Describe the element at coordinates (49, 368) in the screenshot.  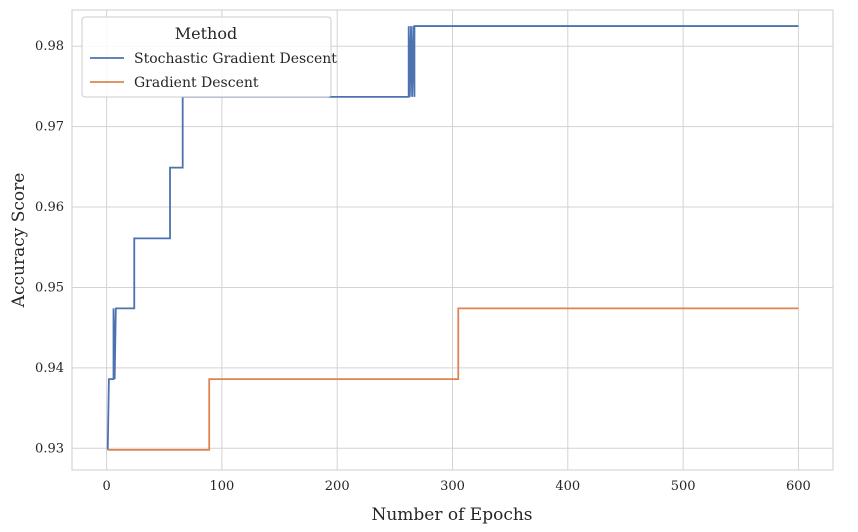
I see `y-tick-label: 0.94` at that location.